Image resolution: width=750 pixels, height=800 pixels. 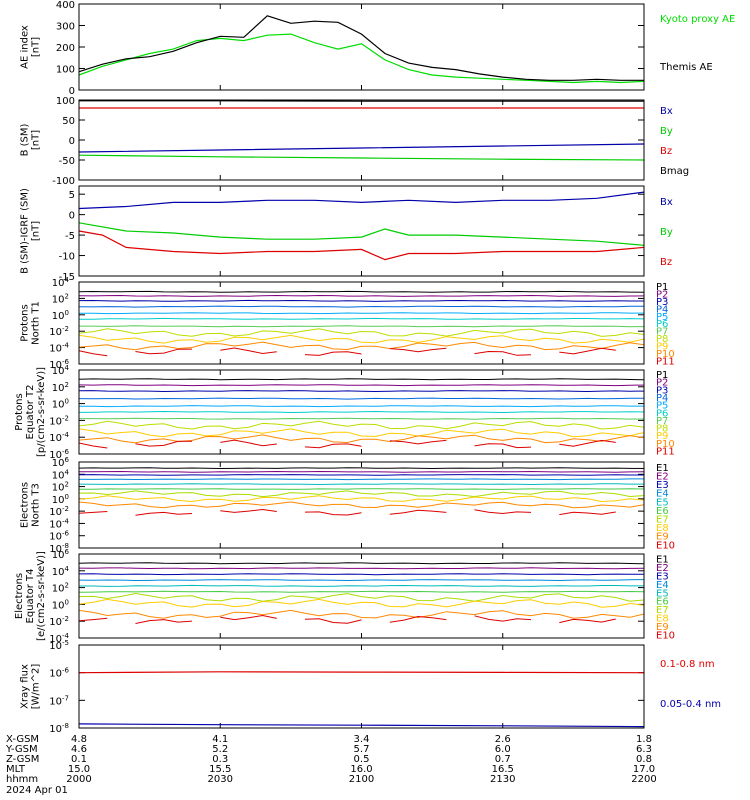 I want to click on y-tick-label: 10⁻⁵, so click(x=59, y=645).